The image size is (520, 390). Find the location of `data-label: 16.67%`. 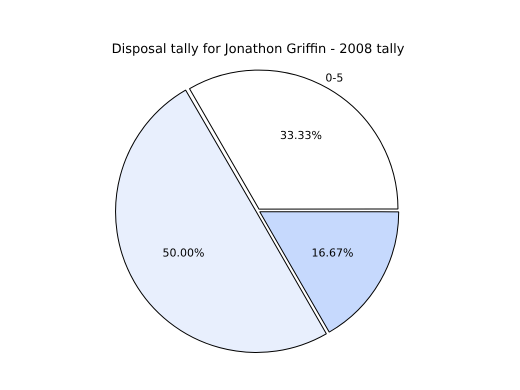

data-label: 16.67% is located at coordinates (333, 253).